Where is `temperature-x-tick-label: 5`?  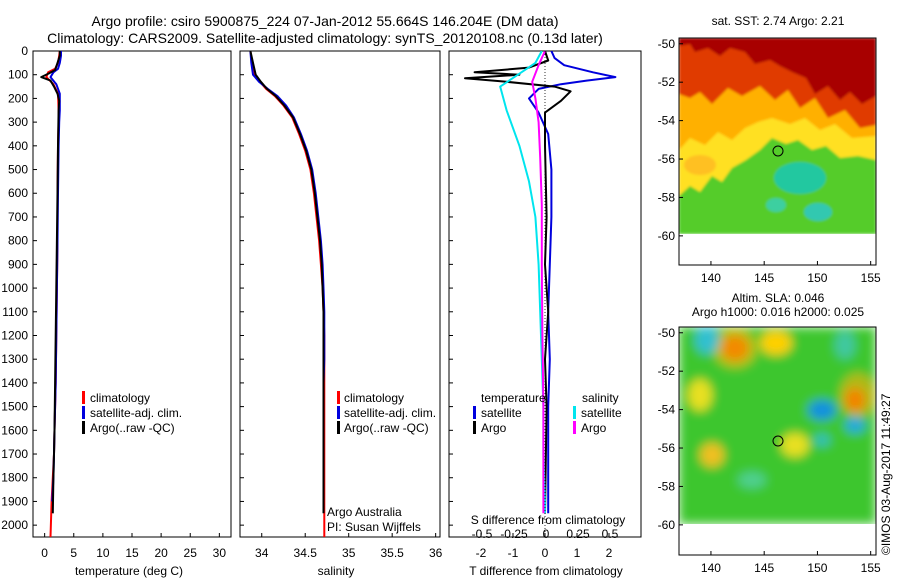 temperature-x-tick-label: 5 is located at coordinates (73, 553).